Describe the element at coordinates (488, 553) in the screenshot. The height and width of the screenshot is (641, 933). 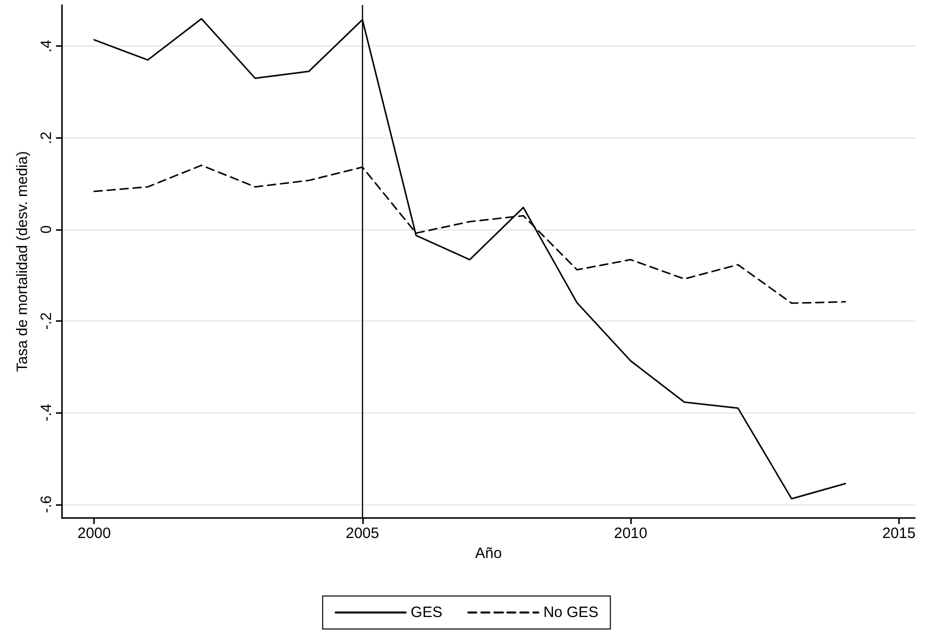
I see `x-axis-title: Año` at that location.